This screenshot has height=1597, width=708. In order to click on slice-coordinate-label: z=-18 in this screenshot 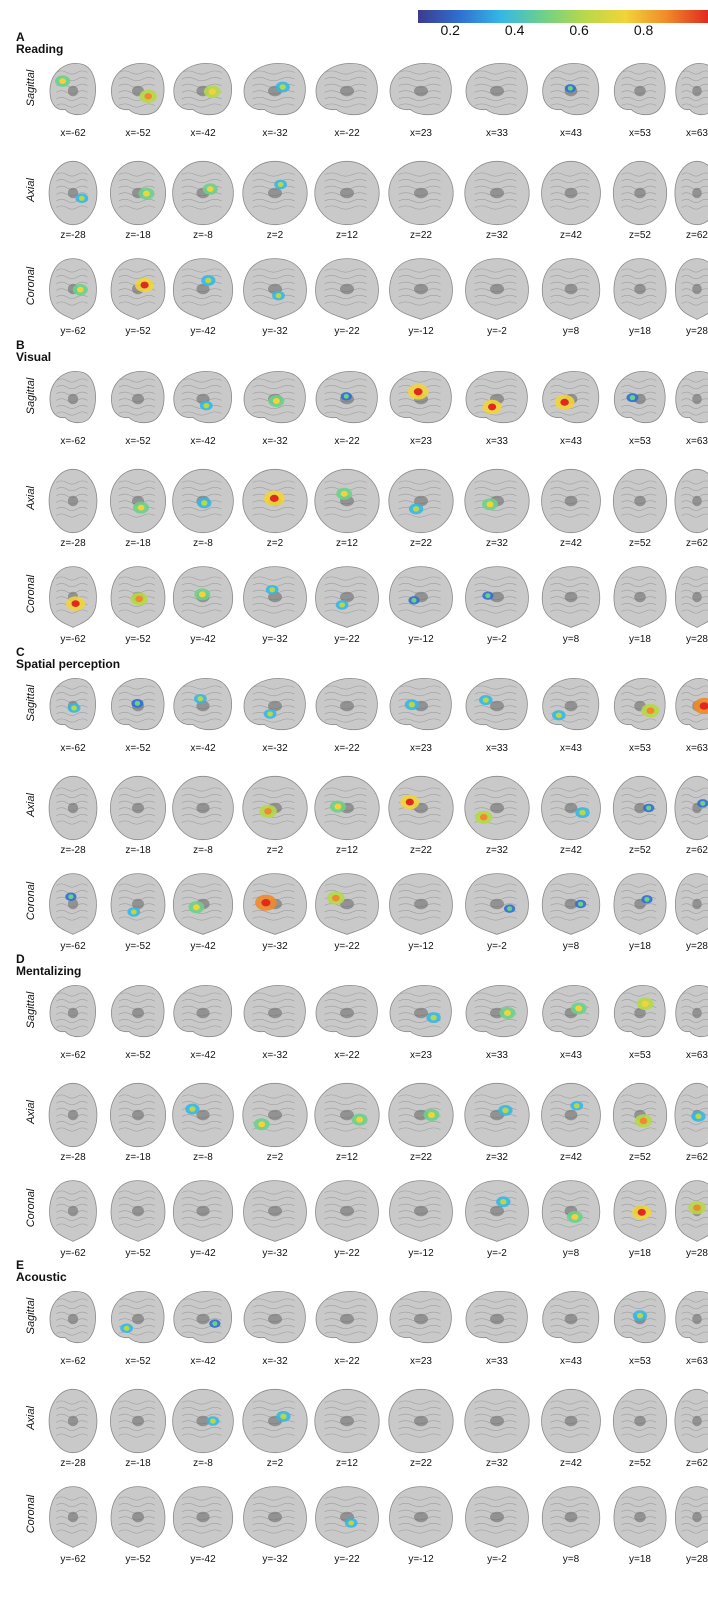, I will do `click(138, 850)`.